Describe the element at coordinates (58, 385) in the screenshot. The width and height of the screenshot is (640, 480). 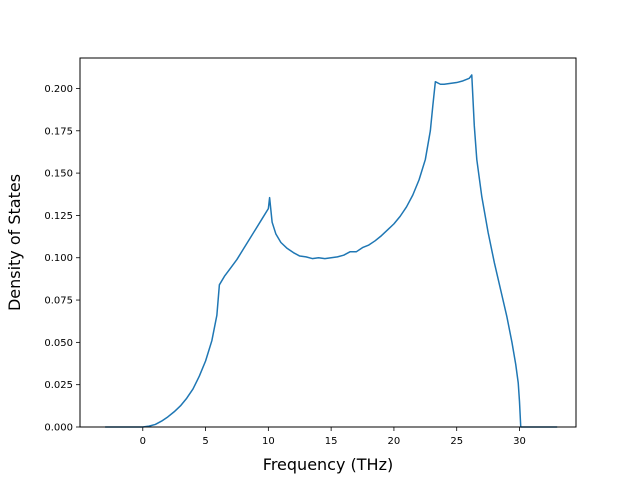
I see `y-tick-label: 0.025` at that location.